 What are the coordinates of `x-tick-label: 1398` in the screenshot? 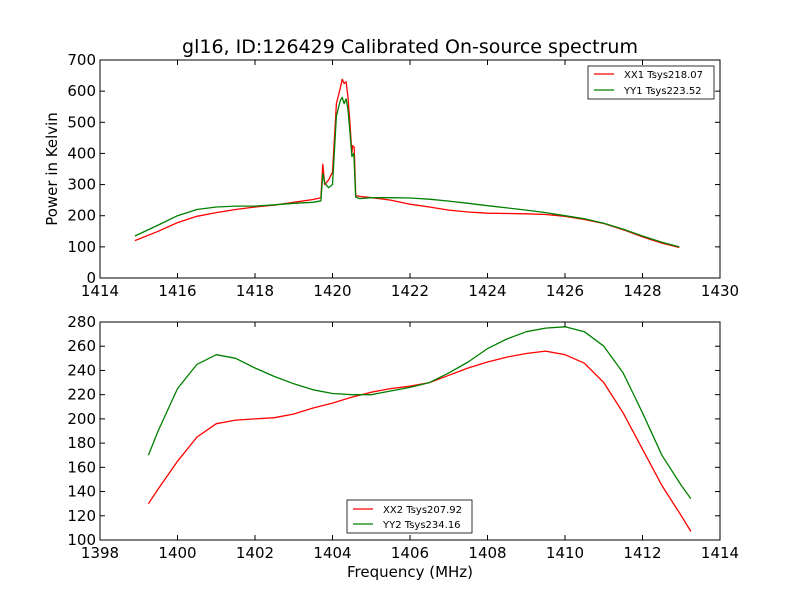 It's located at (100, 553).